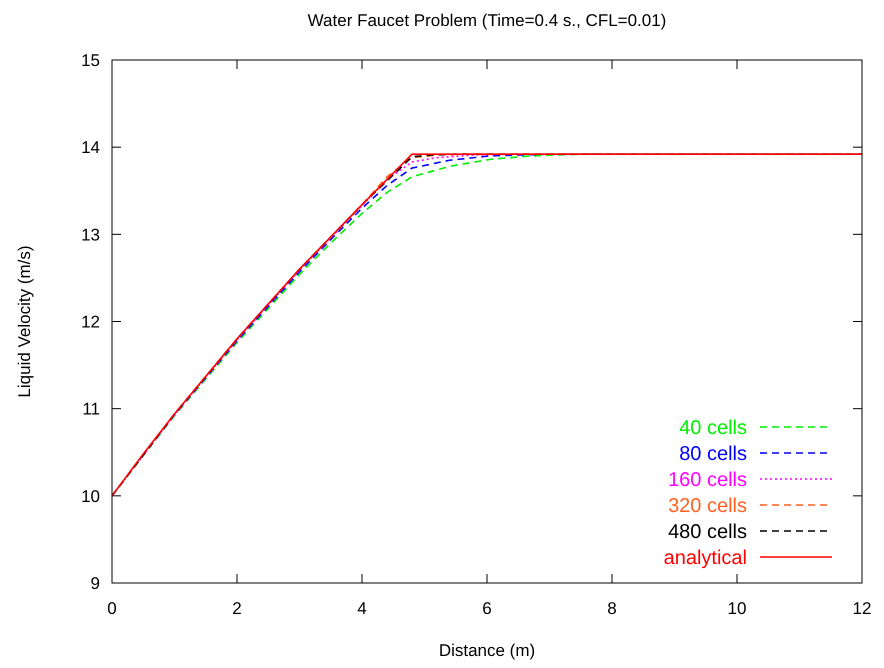  What do you see at coordinates (713, 428) in the screenshot?
I see `legend-label: 40 cells` at bounding box center [713, 428].